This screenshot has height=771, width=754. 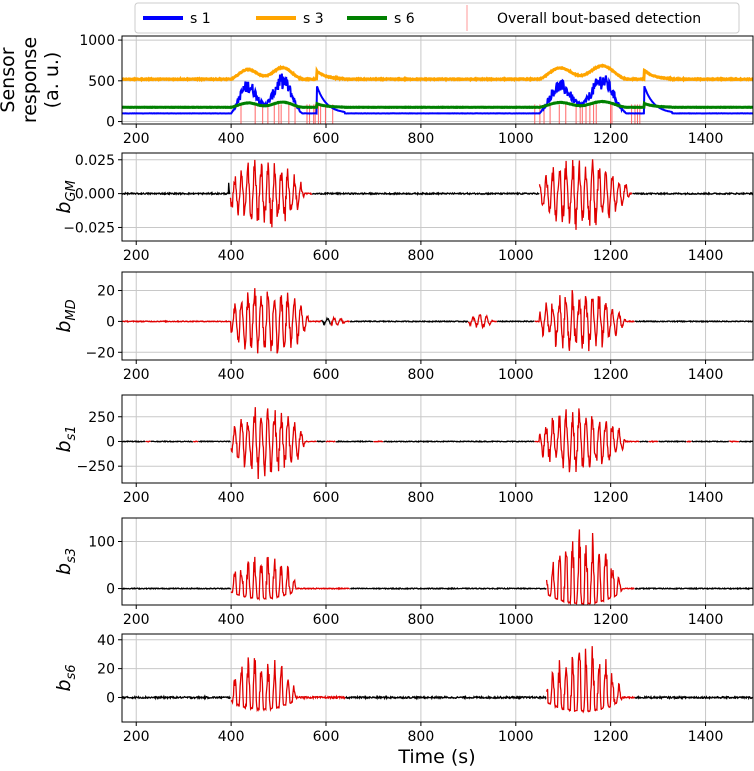 I want to click on series-line-s3, so click(x=437, y=73).